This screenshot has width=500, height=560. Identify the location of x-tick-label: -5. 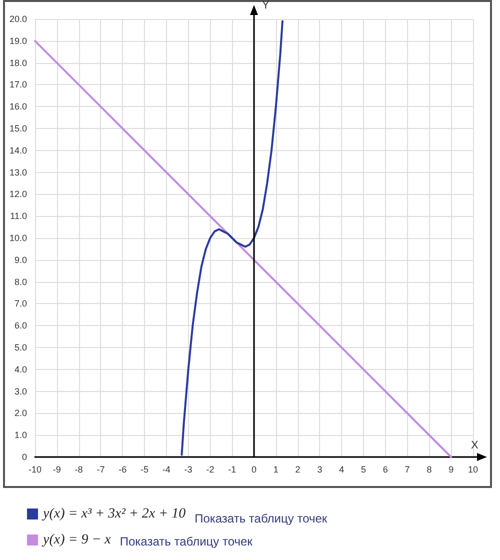
(144, 469).